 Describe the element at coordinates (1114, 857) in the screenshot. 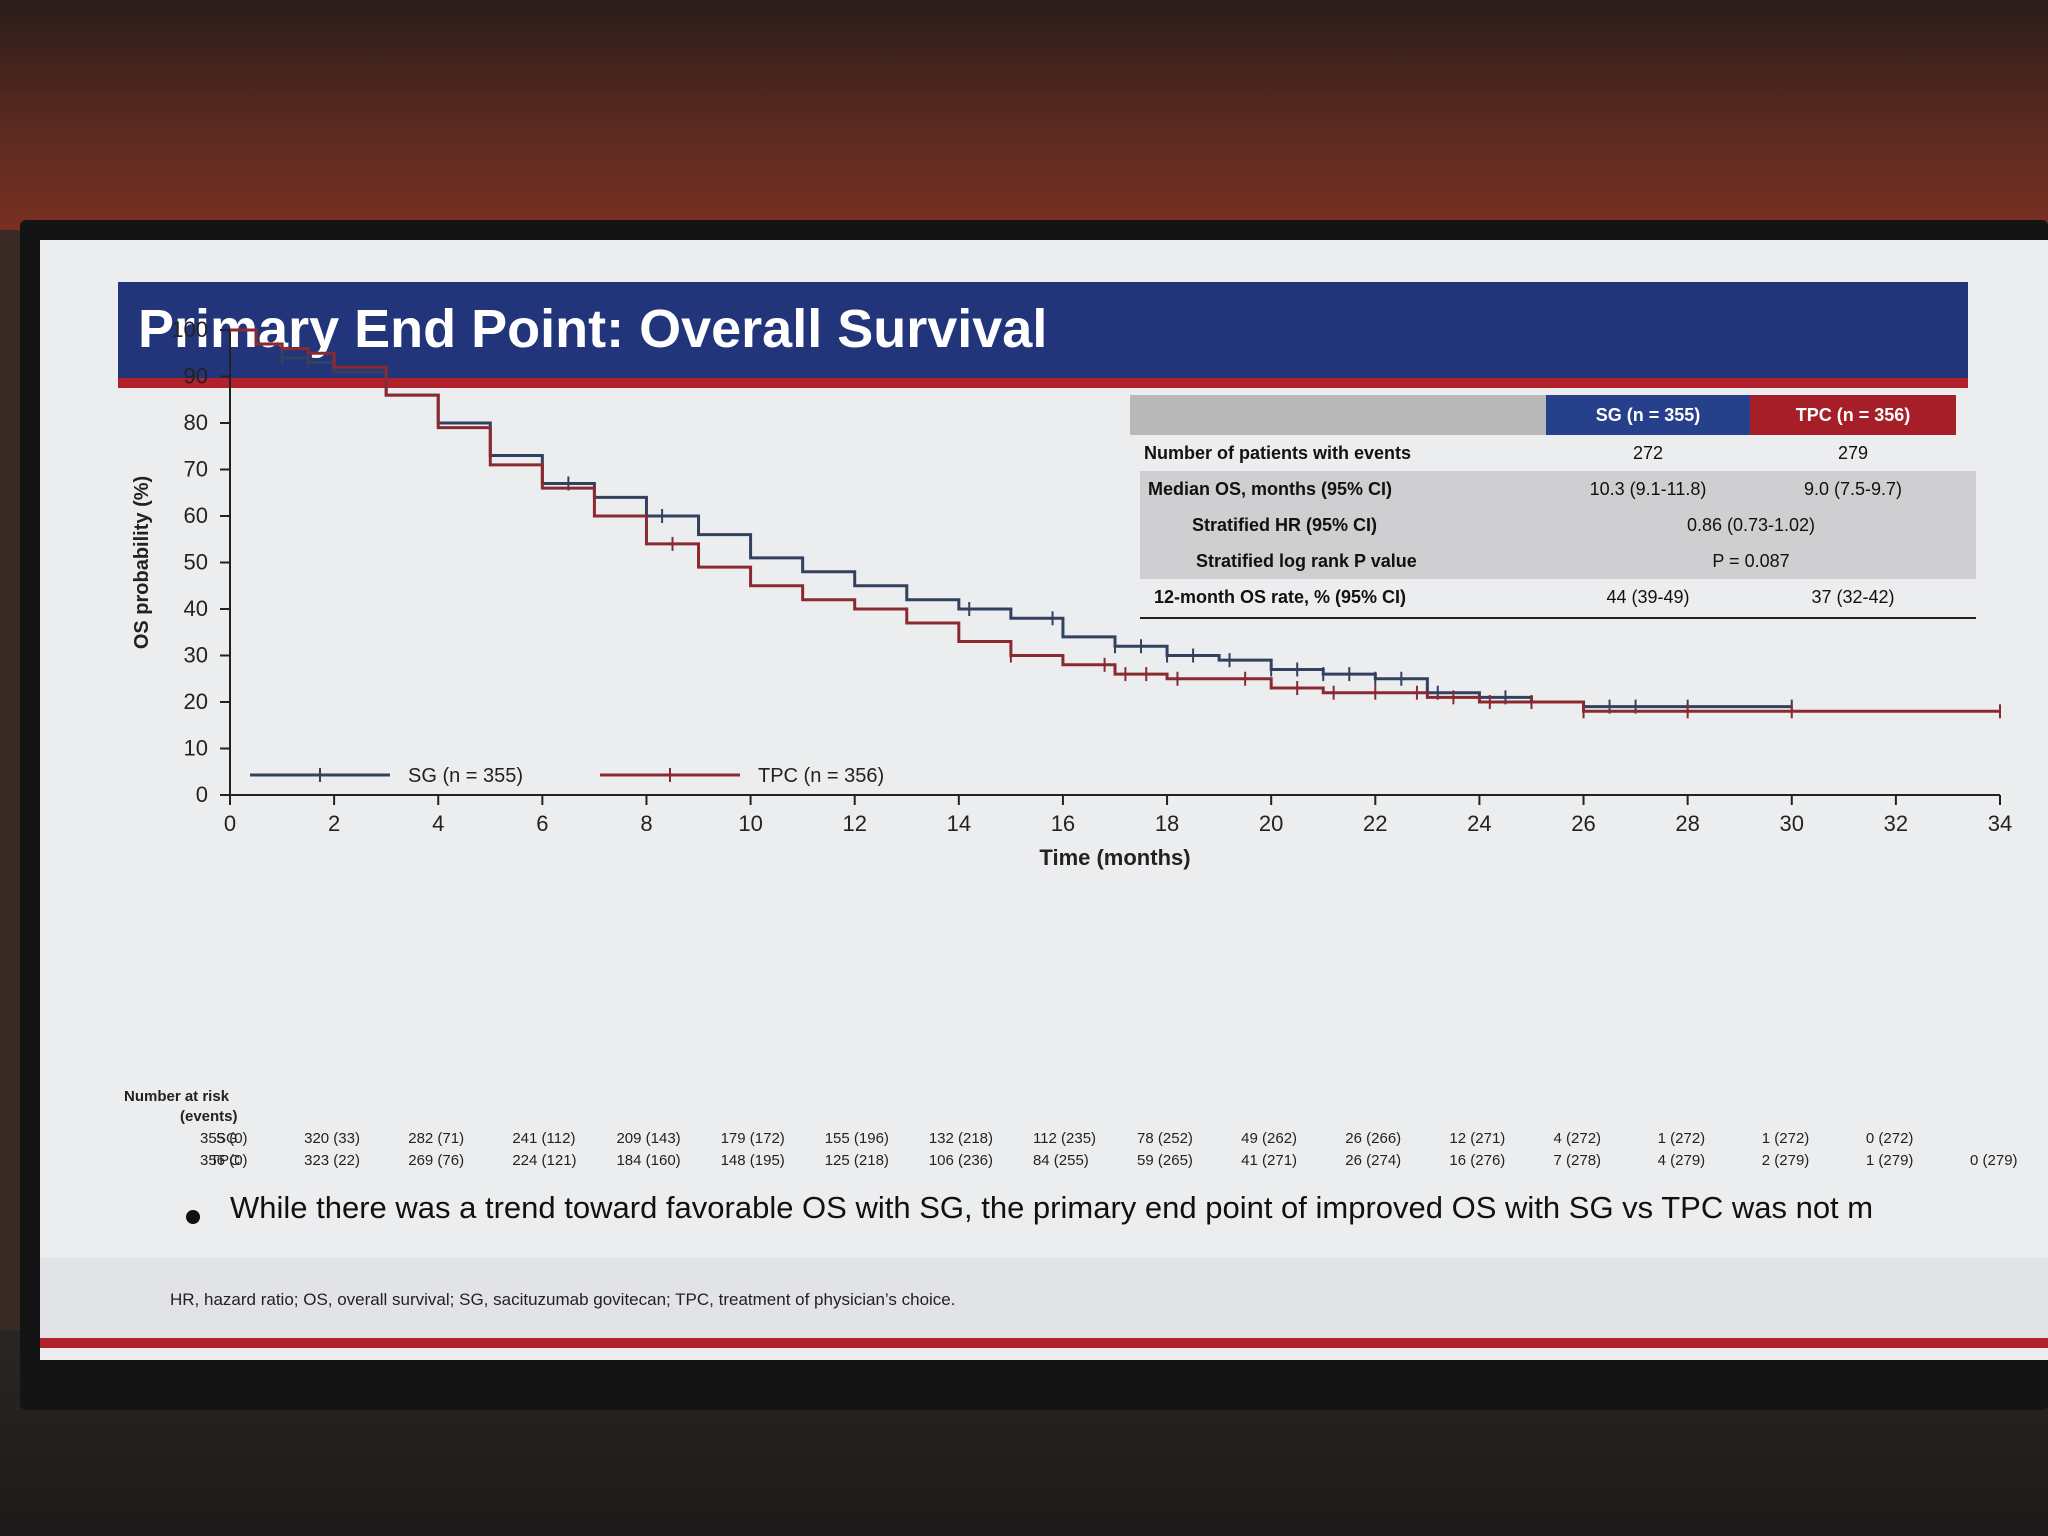

I see `x-axis-title: Time (months)` at that location.